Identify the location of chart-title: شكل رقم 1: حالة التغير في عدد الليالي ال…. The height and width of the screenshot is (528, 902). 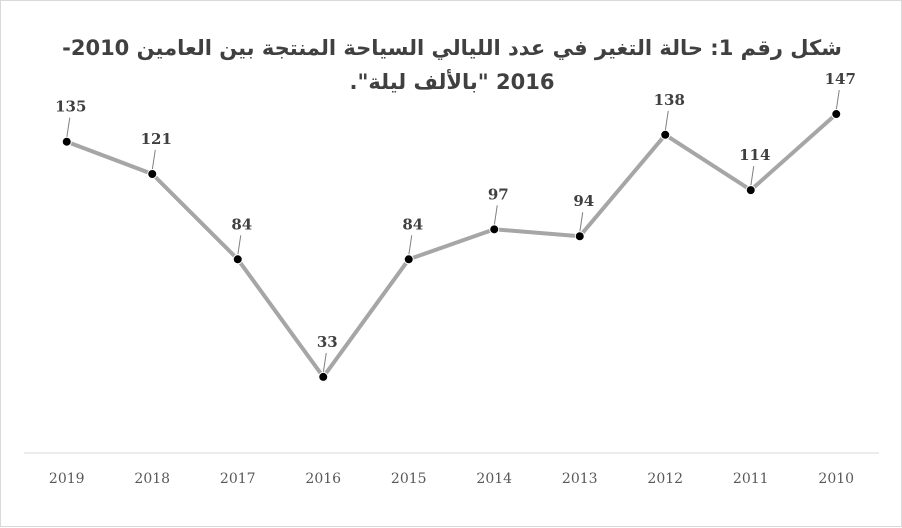
(452, 65).